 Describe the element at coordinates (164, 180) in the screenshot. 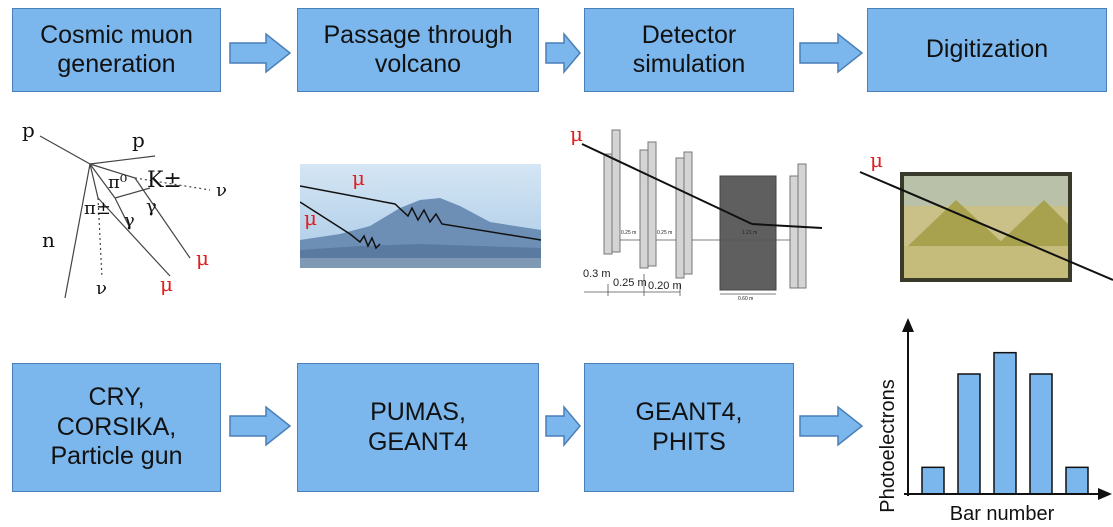

I see `particle-label: K±` at that location.